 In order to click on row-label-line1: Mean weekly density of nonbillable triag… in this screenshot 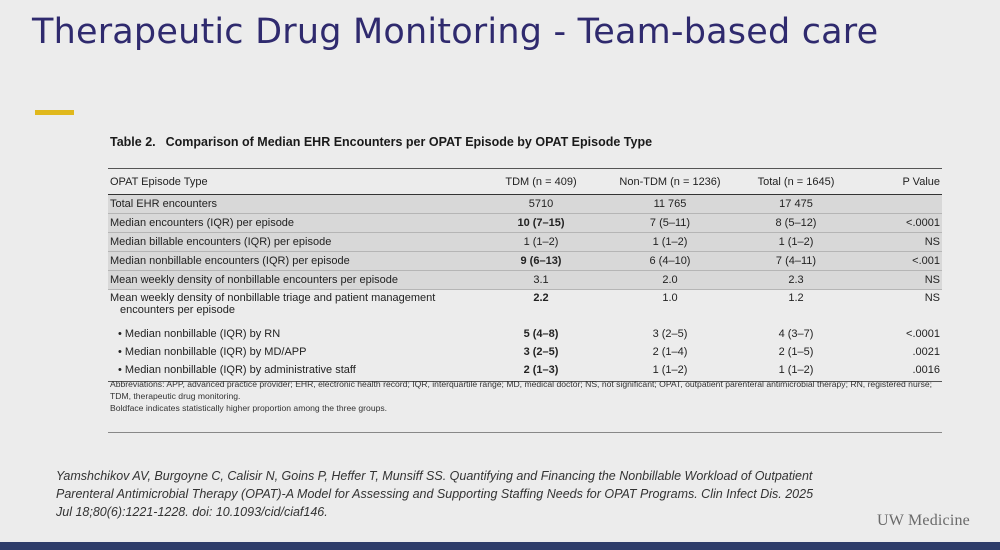, I will do `click(273, 298)`.